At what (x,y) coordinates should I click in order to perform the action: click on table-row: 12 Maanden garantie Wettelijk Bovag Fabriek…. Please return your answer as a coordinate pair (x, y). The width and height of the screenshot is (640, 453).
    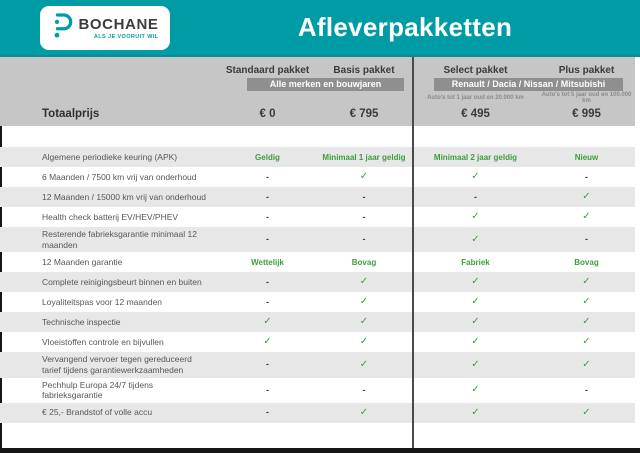
    Looking at the image, I should click on (320, 262).